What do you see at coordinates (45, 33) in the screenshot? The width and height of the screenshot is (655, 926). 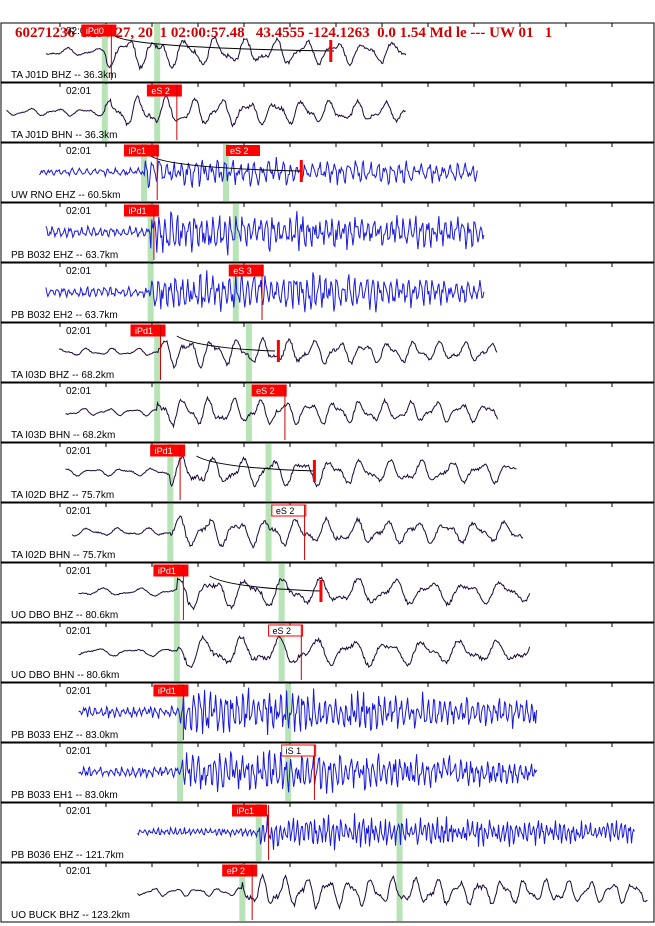 I see `event-id: 60271236` at bounding box center [45, 33].